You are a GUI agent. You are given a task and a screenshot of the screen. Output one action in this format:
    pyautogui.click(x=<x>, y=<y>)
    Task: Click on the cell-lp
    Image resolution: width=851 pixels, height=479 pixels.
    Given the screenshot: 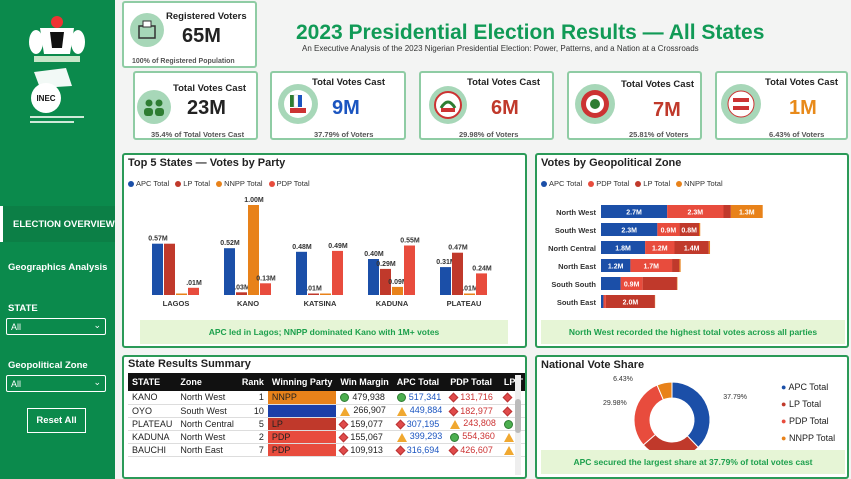 What is the action you would take?
    pyautogui.click(x=512, y=424)
    